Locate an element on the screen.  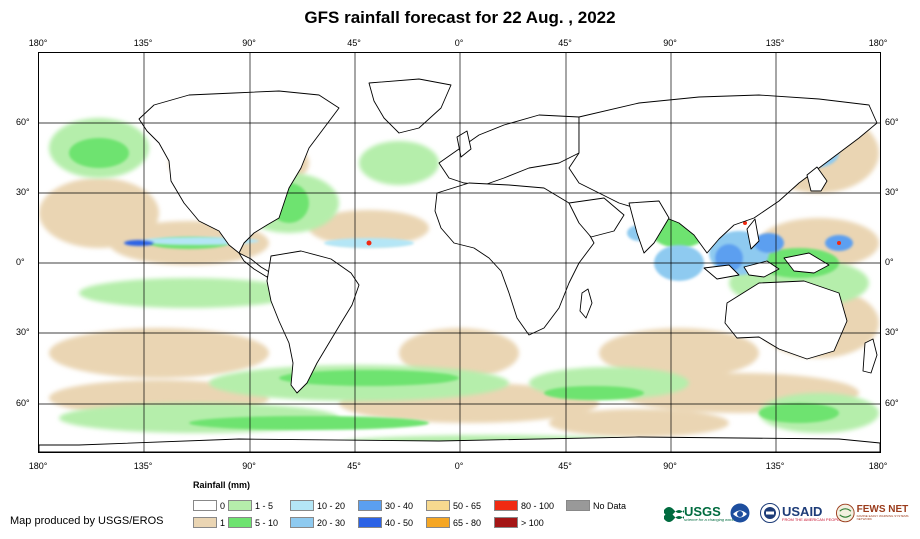
legend-item-over-100mm: > 100 is located at coordinates (519, 522).